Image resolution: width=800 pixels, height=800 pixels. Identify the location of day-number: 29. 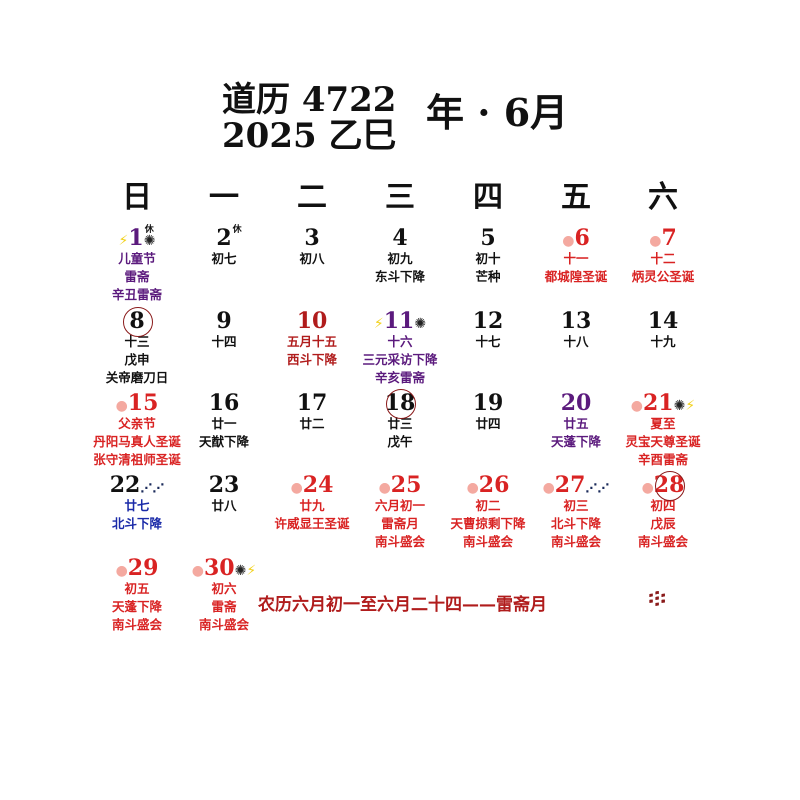
(143, 568).